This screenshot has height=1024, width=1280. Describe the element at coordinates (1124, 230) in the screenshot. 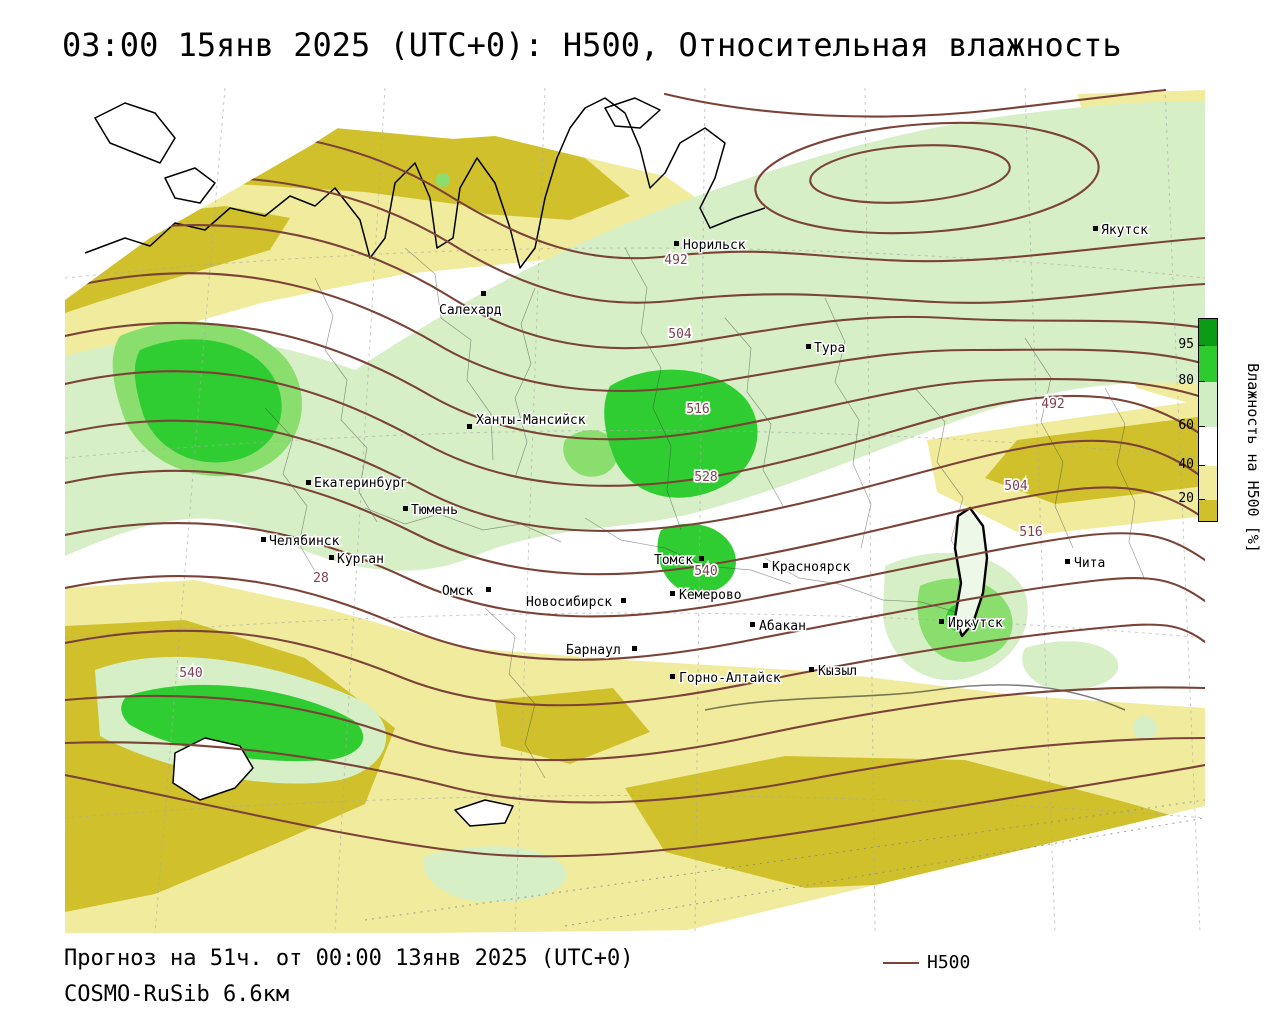

I see `city-label: Якутск` at that location.